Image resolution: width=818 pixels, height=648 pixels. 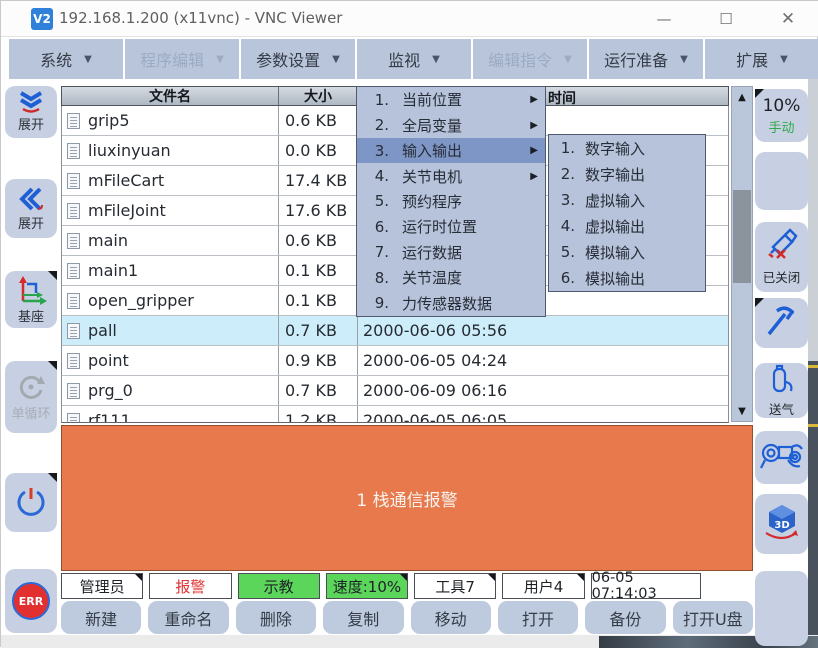 What do you see at coordinates (742, 97) in the screenshot?
I see `scroll-up-icon: ▲` at bounding box center [742, 97].